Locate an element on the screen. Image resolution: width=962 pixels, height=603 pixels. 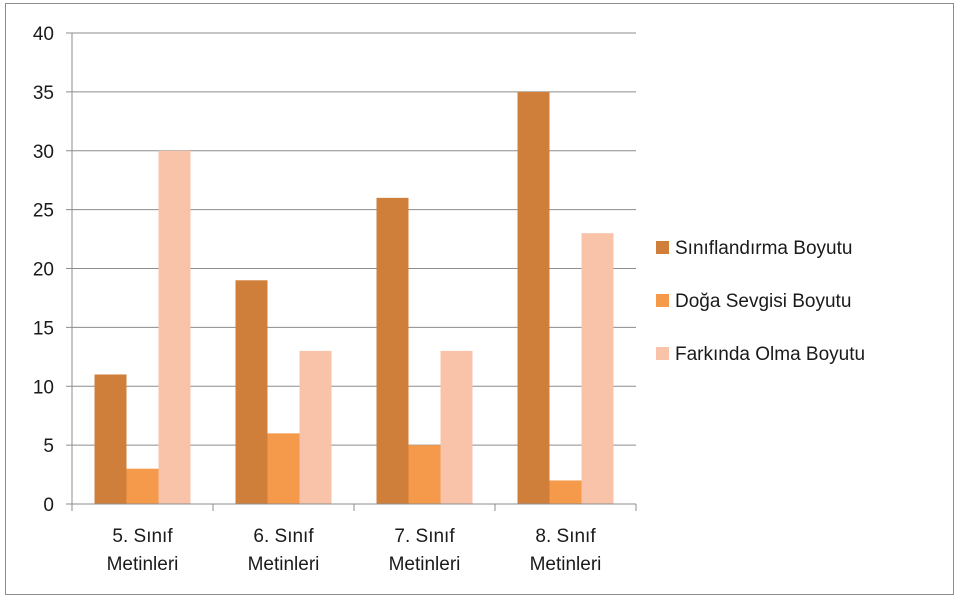
x-tick-label: 5. Sınıf Metinleri is located at coordinates (143, 550).